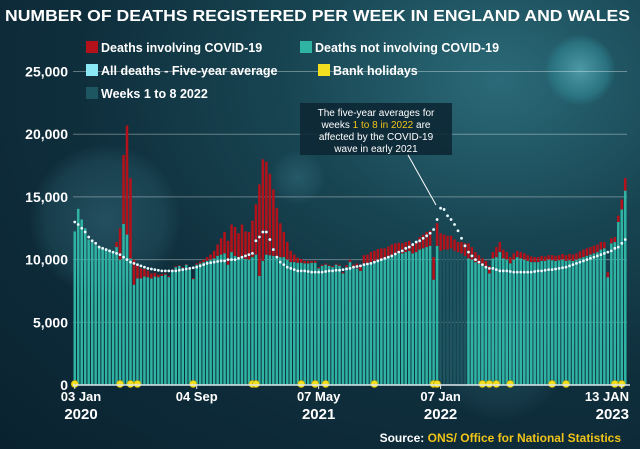  I want to click on x-tick-year: 2022, so click(440, 414).